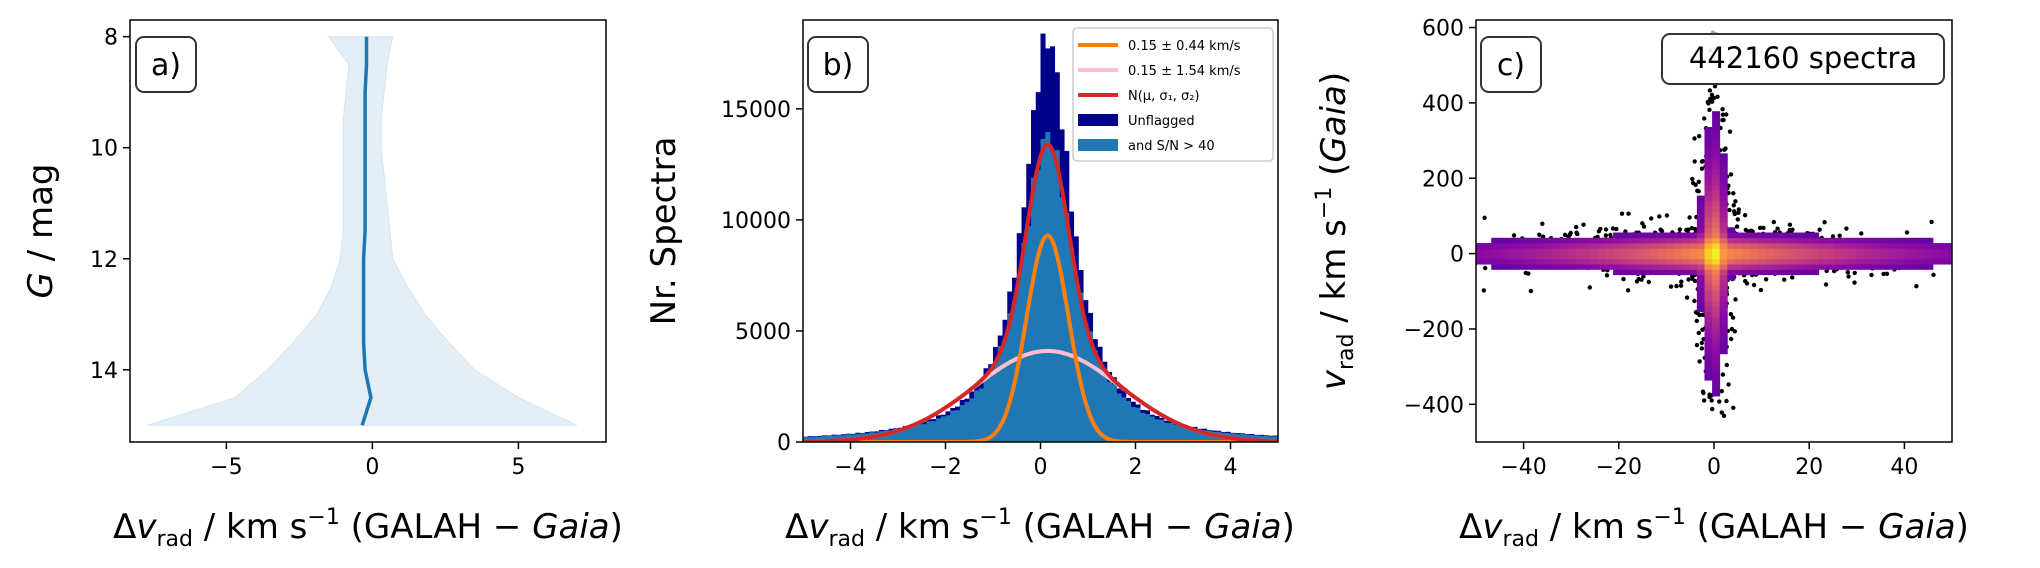 The width and height of the screenshot is (2040, 568). I want to click on panel-tag: a), so click(166, 65).